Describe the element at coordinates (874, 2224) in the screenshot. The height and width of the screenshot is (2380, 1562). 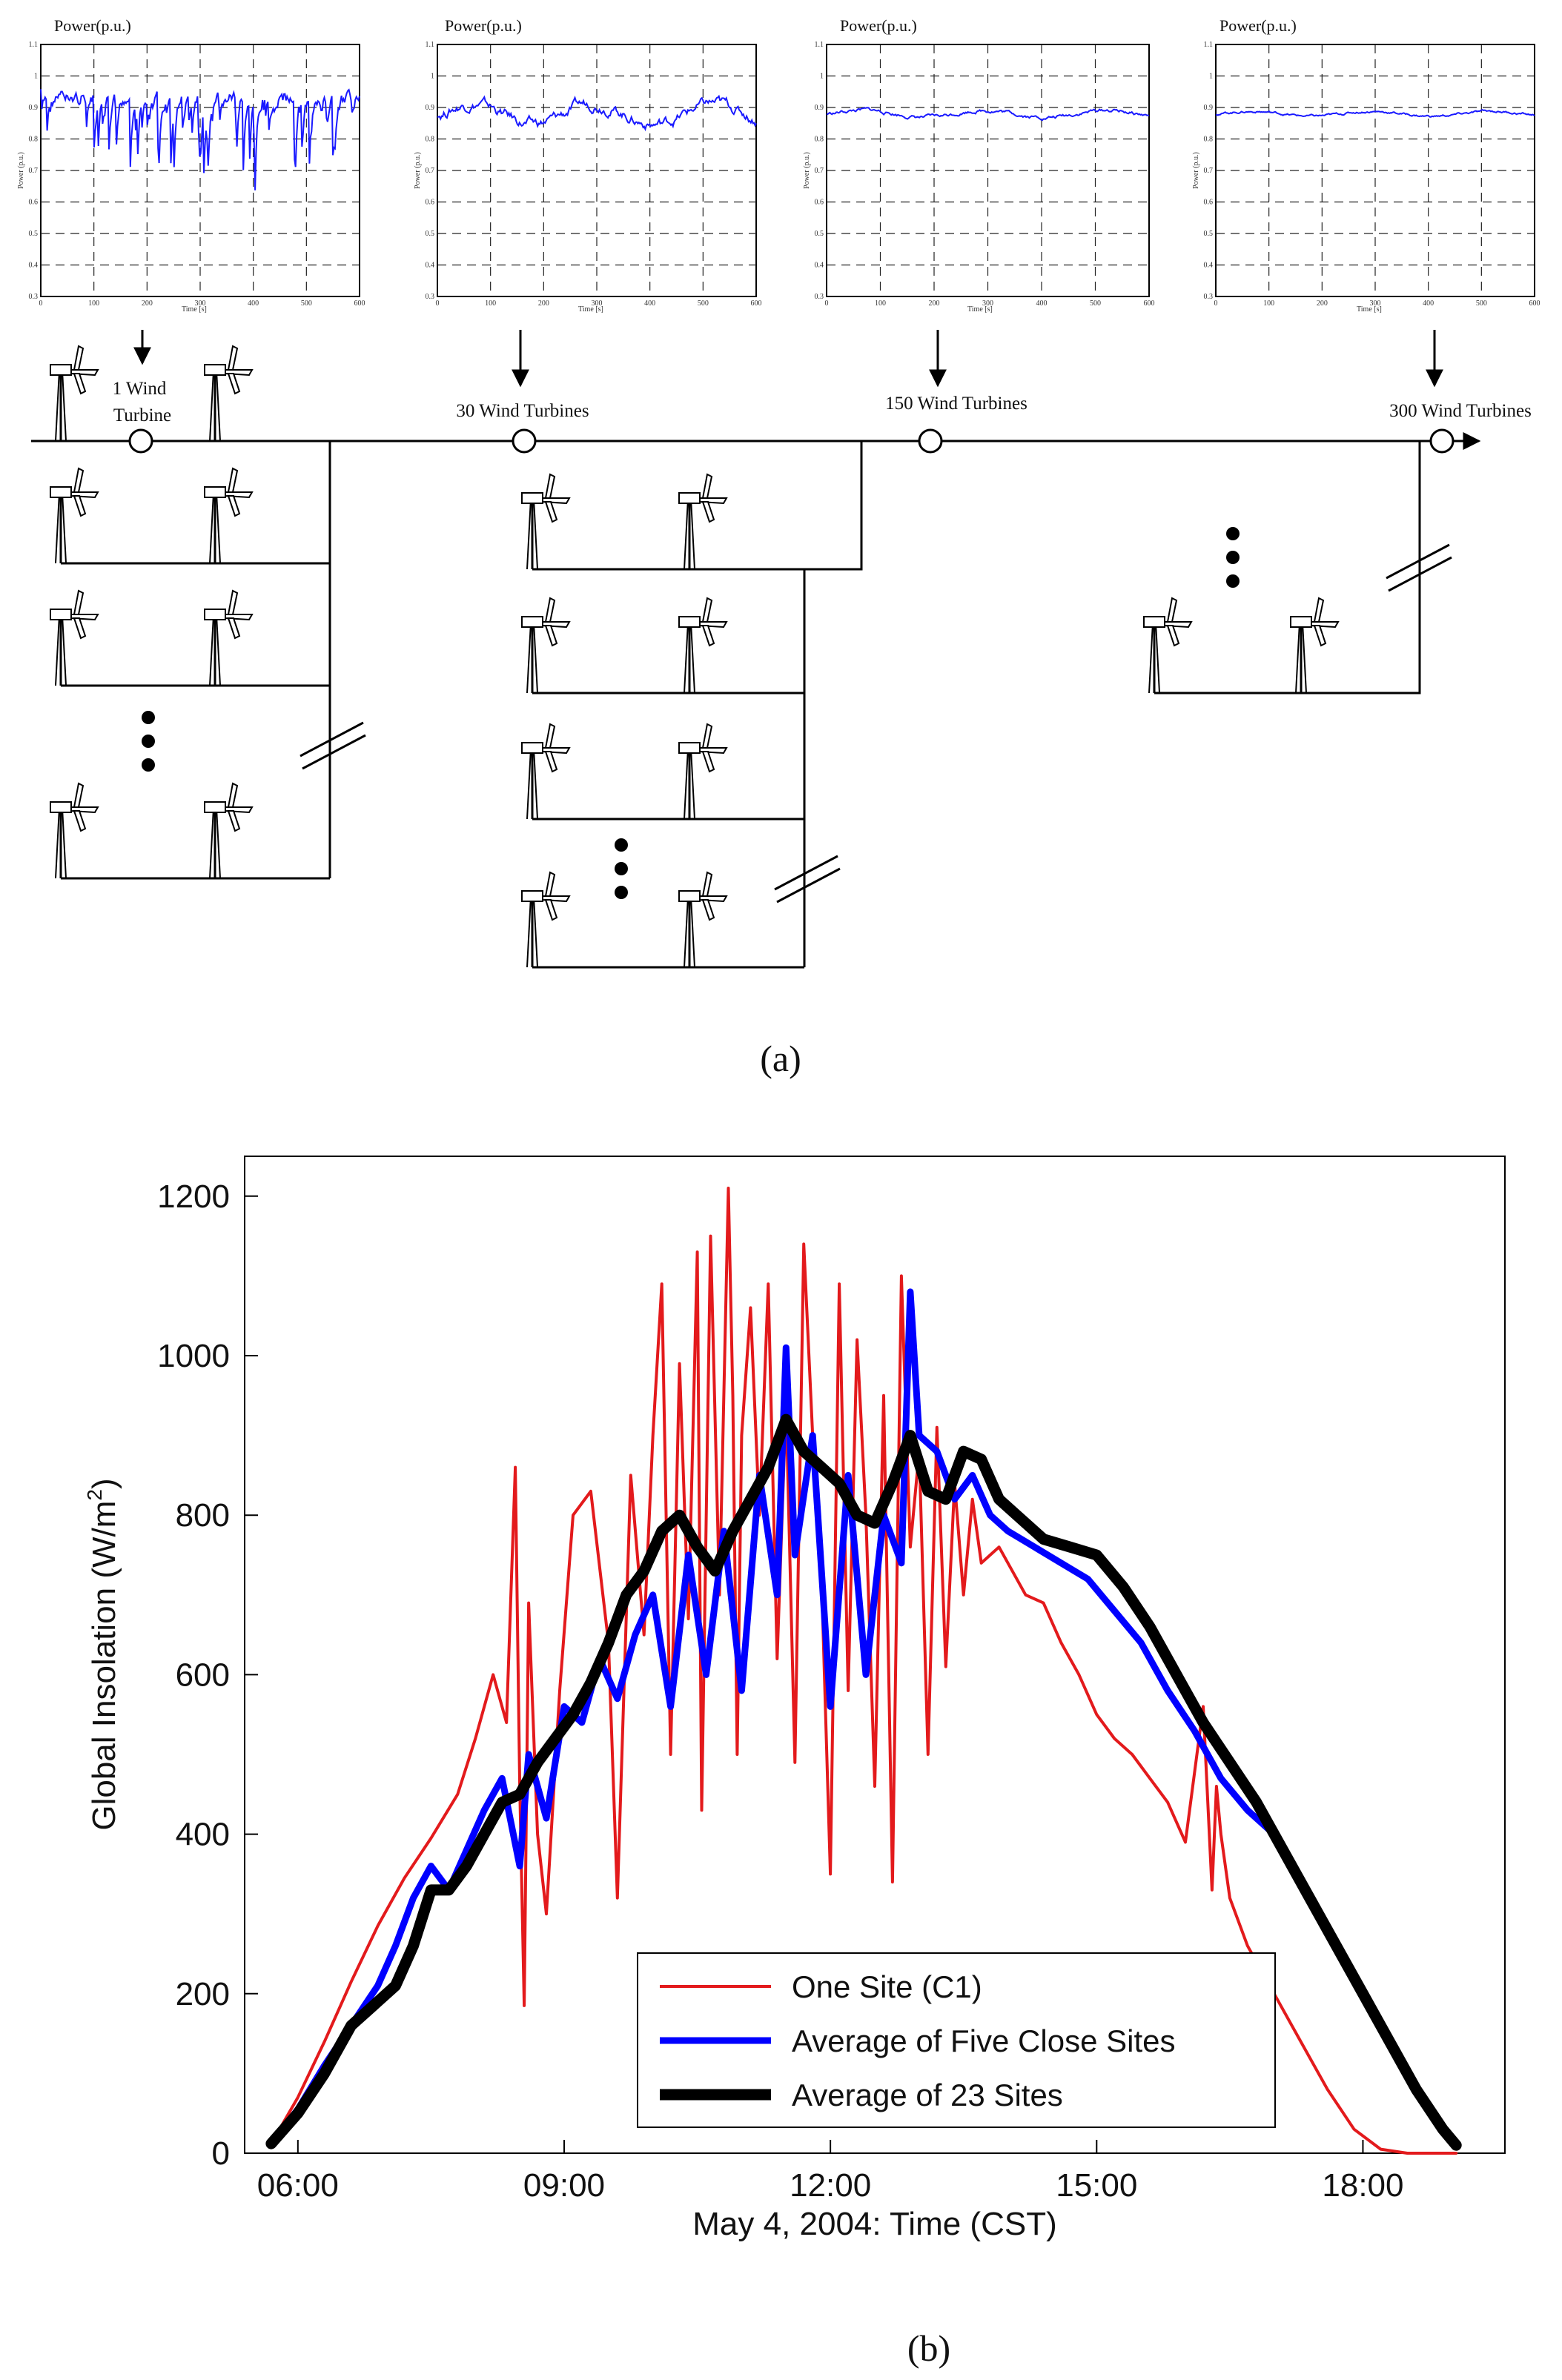
I see `x-axis-title: May 4, 2004: Time (CST)` at that location.